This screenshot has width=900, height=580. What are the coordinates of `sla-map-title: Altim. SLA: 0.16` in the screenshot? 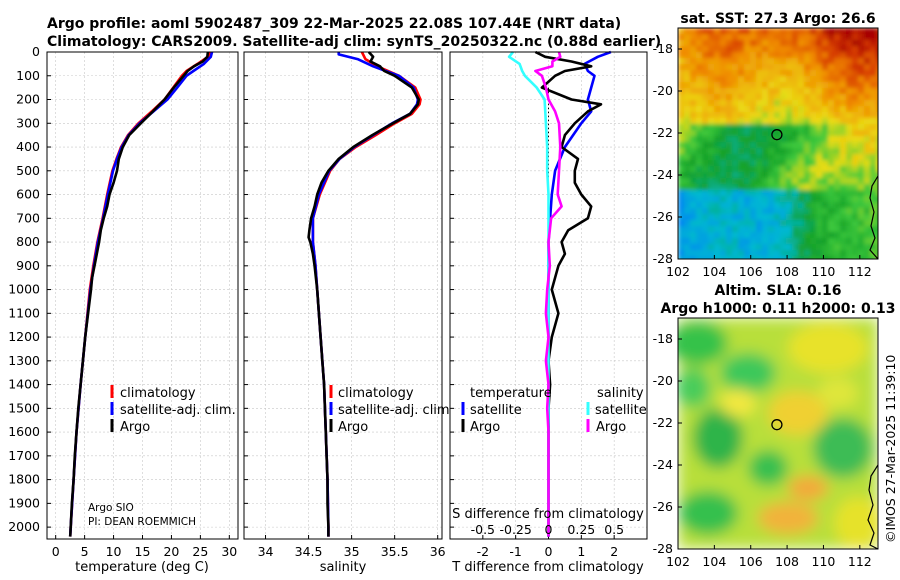 It's located at (777, 291).